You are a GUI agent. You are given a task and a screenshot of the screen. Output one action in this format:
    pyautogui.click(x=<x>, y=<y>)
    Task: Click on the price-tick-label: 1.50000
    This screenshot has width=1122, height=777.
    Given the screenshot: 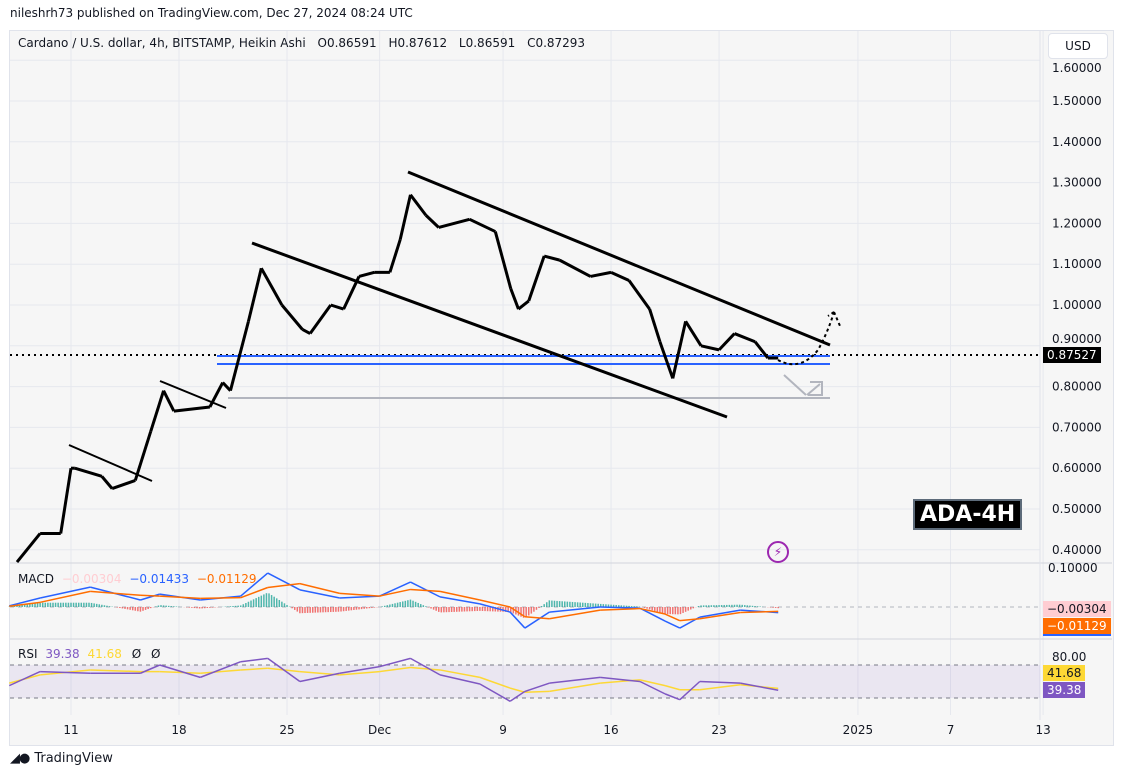 What is the action you would take?
    pyautogui.click(x=1077, y=101)
    